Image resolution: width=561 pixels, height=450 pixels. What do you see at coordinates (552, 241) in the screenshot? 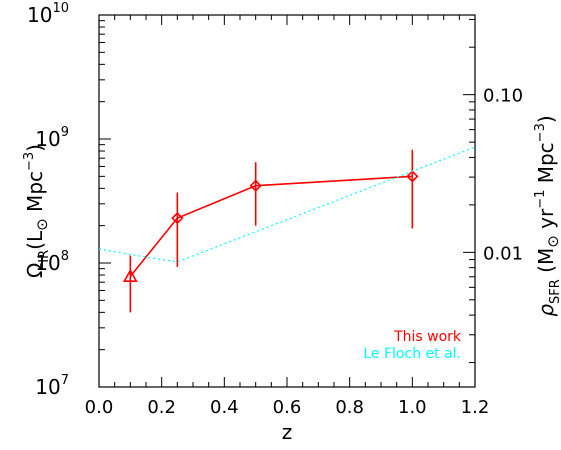
I see `y-right-label-sun: ⊙` at bounding box center [552, 241].